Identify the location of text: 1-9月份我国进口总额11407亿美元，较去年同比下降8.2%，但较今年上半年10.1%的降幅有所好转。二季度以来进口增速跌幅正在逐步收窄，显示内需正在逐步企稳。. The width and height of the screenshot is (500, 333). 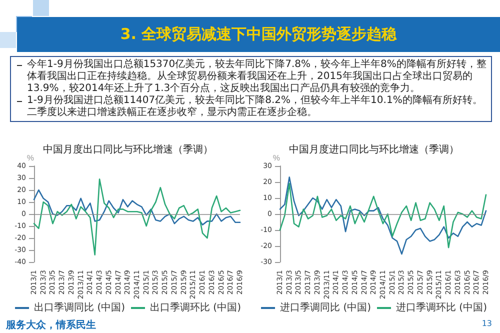
(255, 107).